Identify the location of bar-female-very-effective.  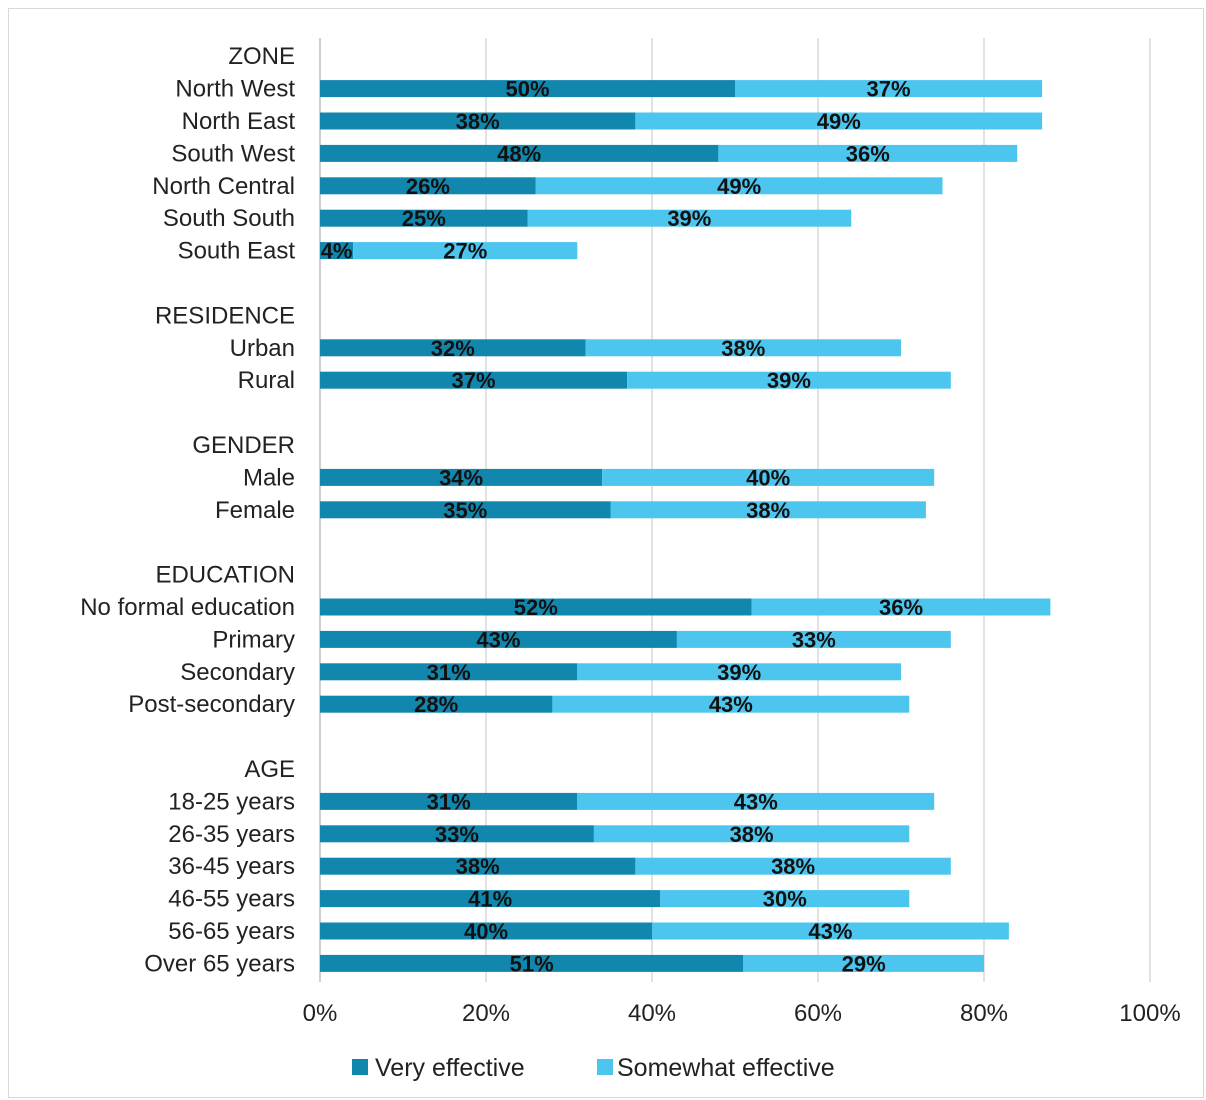
(465, 510).